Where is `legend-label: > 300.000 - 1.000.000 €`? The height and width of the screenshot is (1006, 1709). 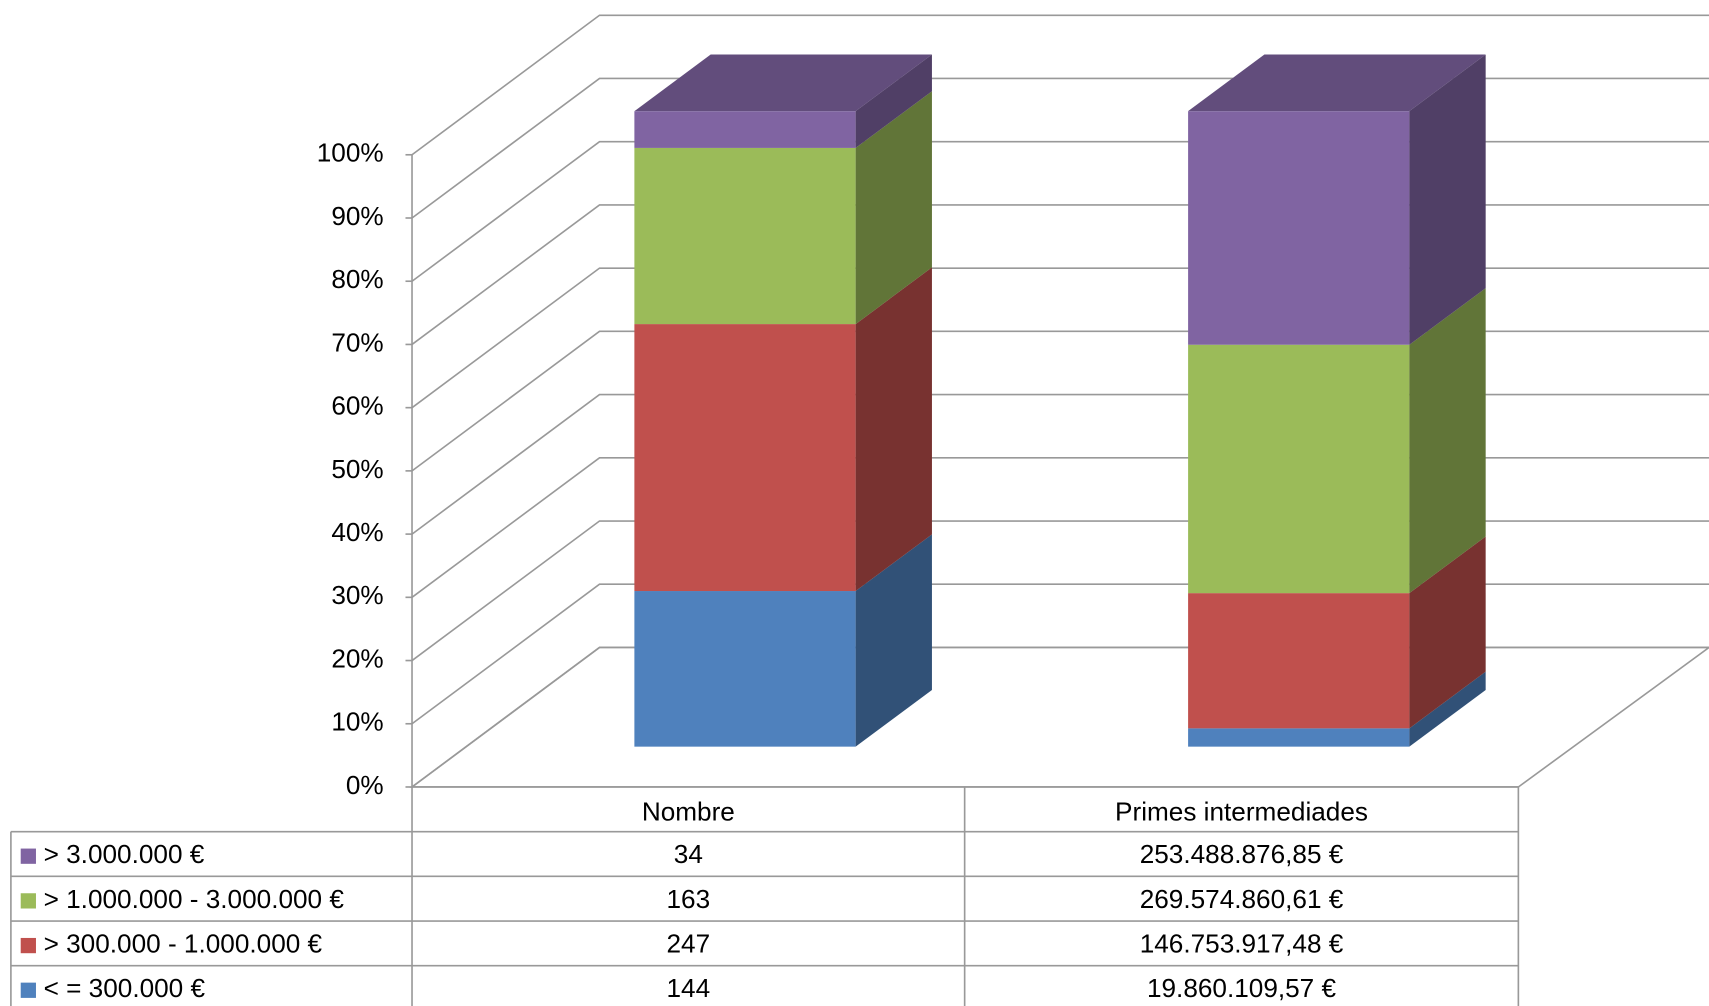
legend-label: > 300.000 - 1.000.000 € is located at coordinates (183, 943).